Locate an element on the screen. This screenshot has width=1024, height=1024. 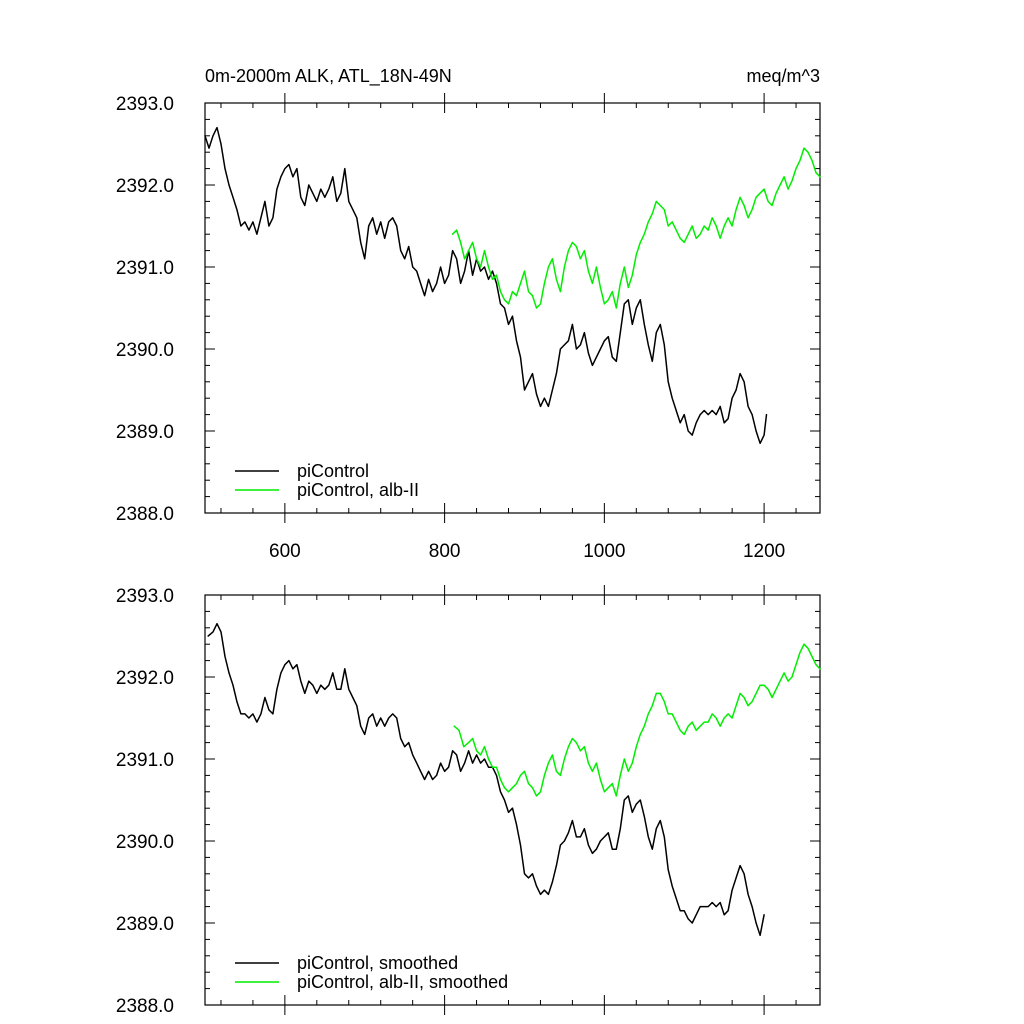
title-left: 0m-2000m ALK, ATL_18N-49N is located at coordinates (328, 76).